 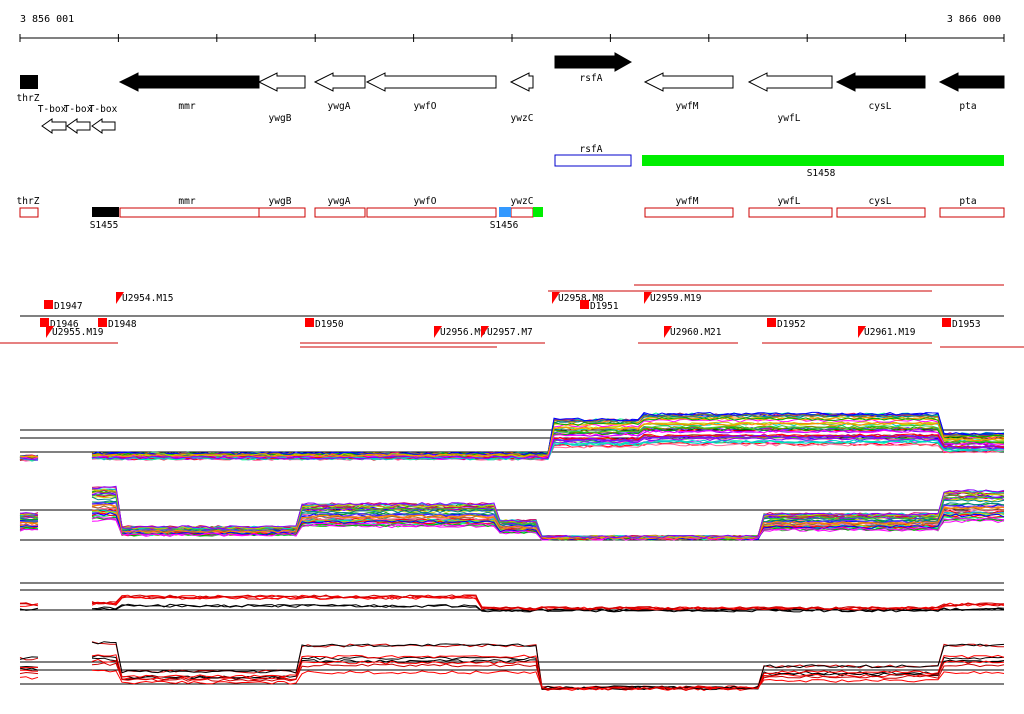 I want to click on ruler-start-coordinate: 3 856 001, so click(x=47, y=19).